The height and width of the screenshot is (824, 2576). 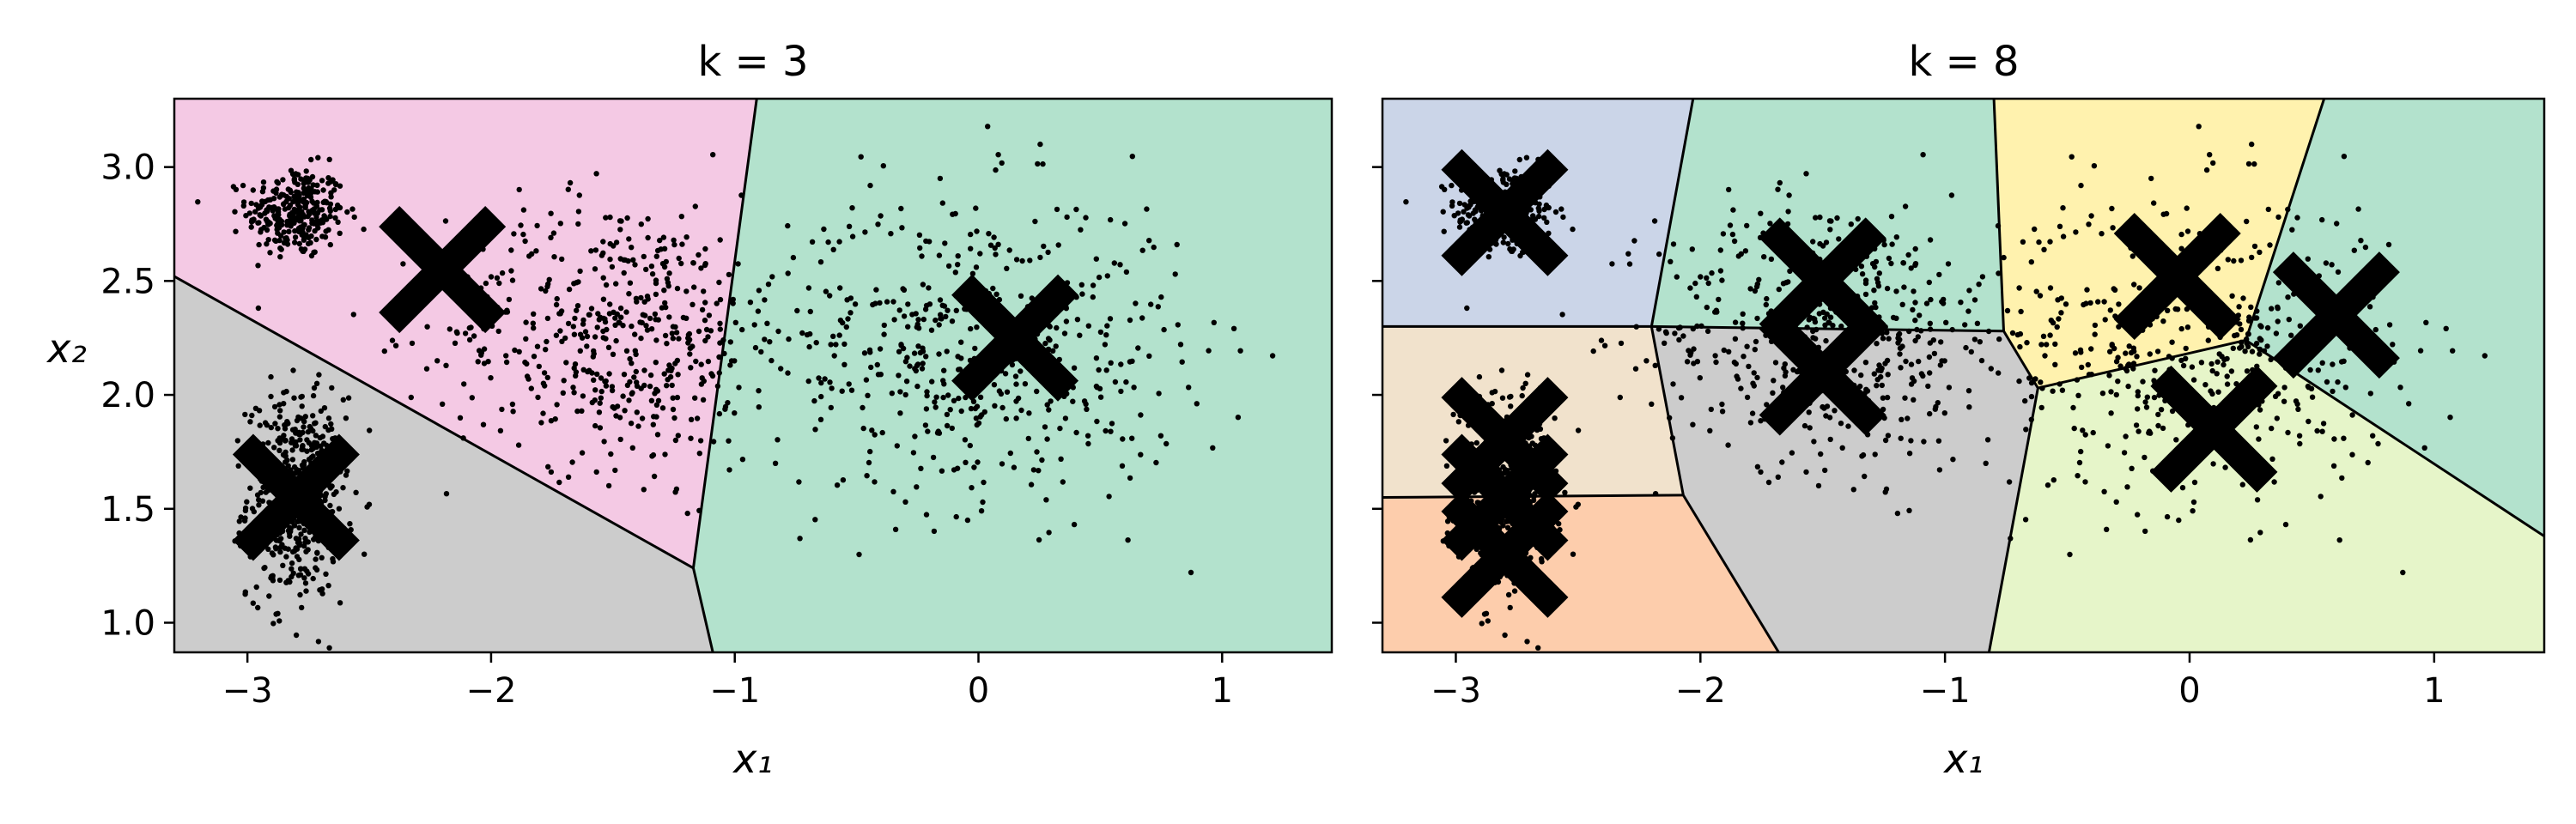 I want to click on cluster-region, so click(x=2394, y=317).